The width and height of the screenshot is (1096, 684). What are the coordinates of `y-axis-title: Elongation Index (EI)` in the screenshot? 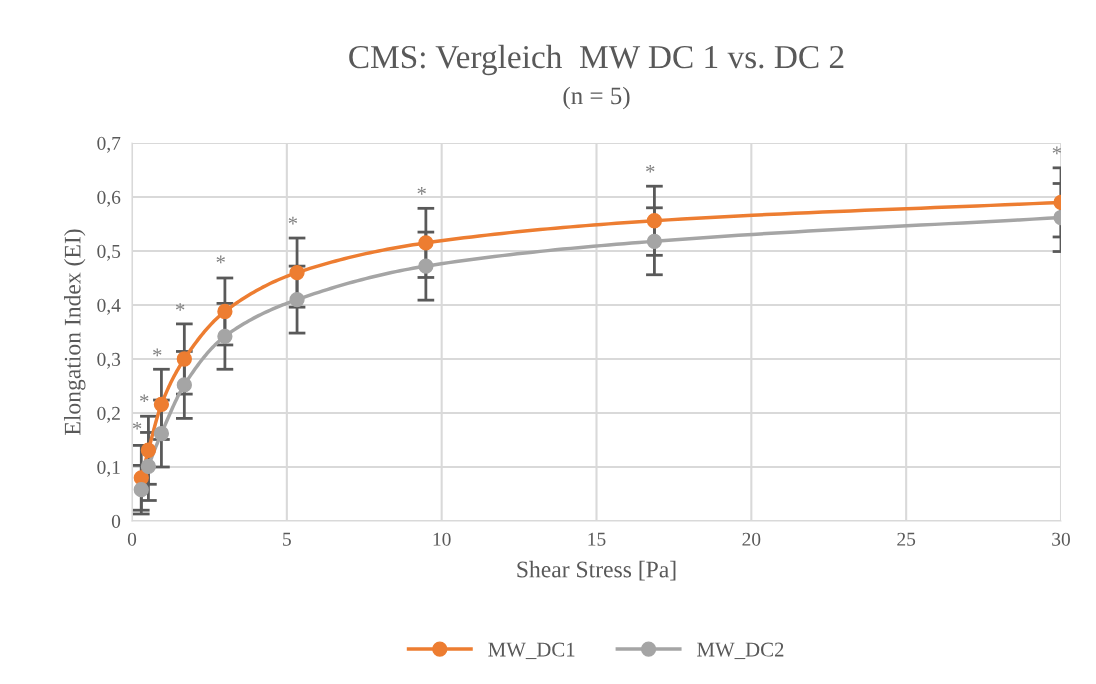 It's located at (74, 332).